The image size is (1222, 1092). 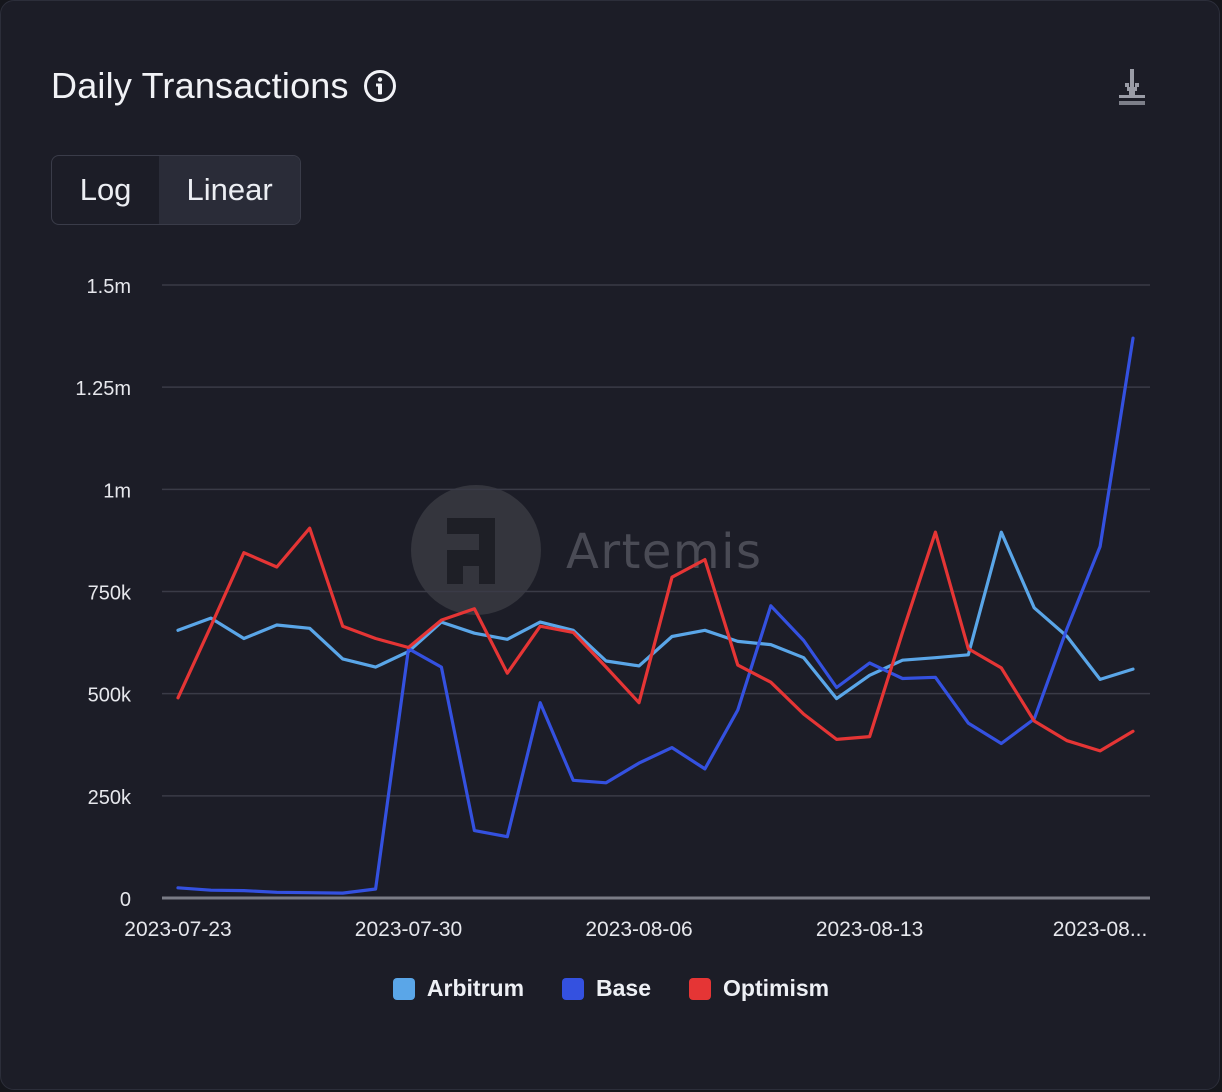 I want to click on legend-item-optimism: Optimism, so click(x=759, y=988).